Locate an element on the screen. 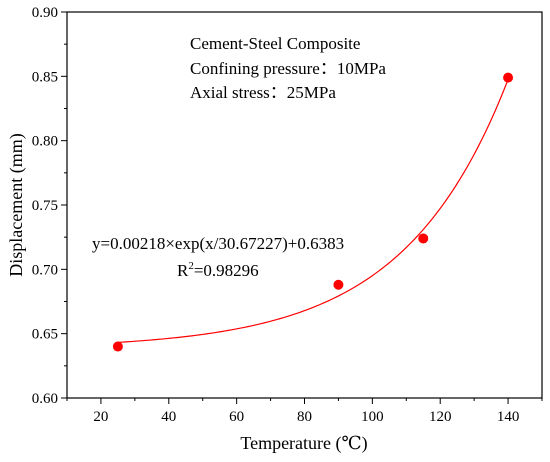 The height and width of the screenshot is (462, 550). x-tick-label: 120 is located at coordinates (440, 417).